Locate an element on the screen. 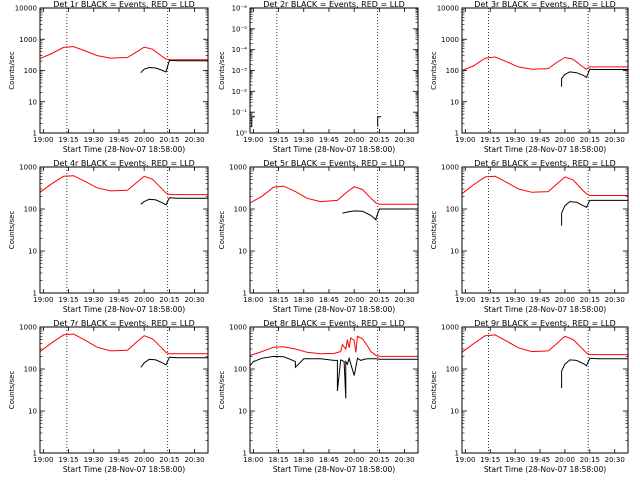 This screenshot has width=640, height=480. x-tick-label: 18:30 is located at coordinates (304, 460).